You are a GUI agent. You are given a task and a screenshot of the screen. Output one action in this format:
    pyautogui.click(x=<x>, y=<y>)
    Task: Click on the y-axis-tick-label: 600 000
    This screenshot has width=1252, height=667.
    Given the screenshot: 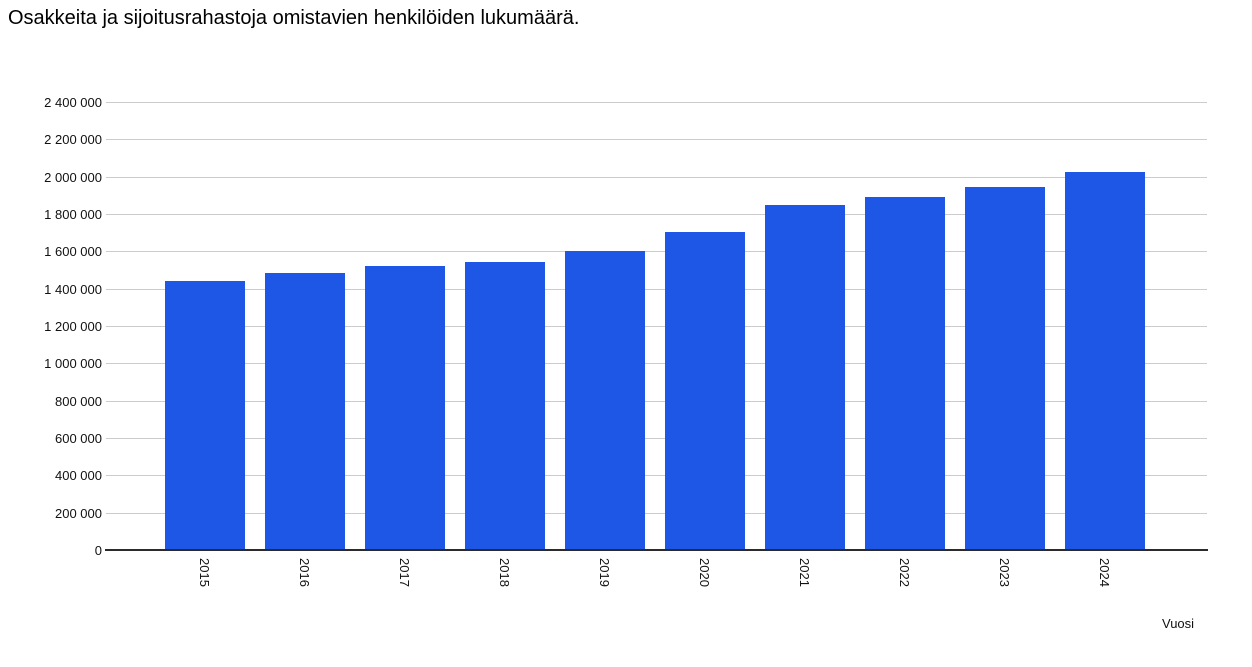 What is the action you would take?
    pyautogui.click(x=78, y=438)
    